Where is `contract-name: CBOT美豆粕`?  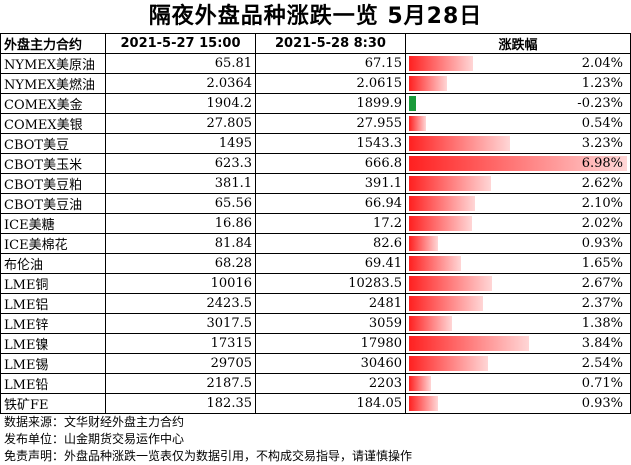 contract-name: CBOT美豆粕 is located at coordinates (53, 183).